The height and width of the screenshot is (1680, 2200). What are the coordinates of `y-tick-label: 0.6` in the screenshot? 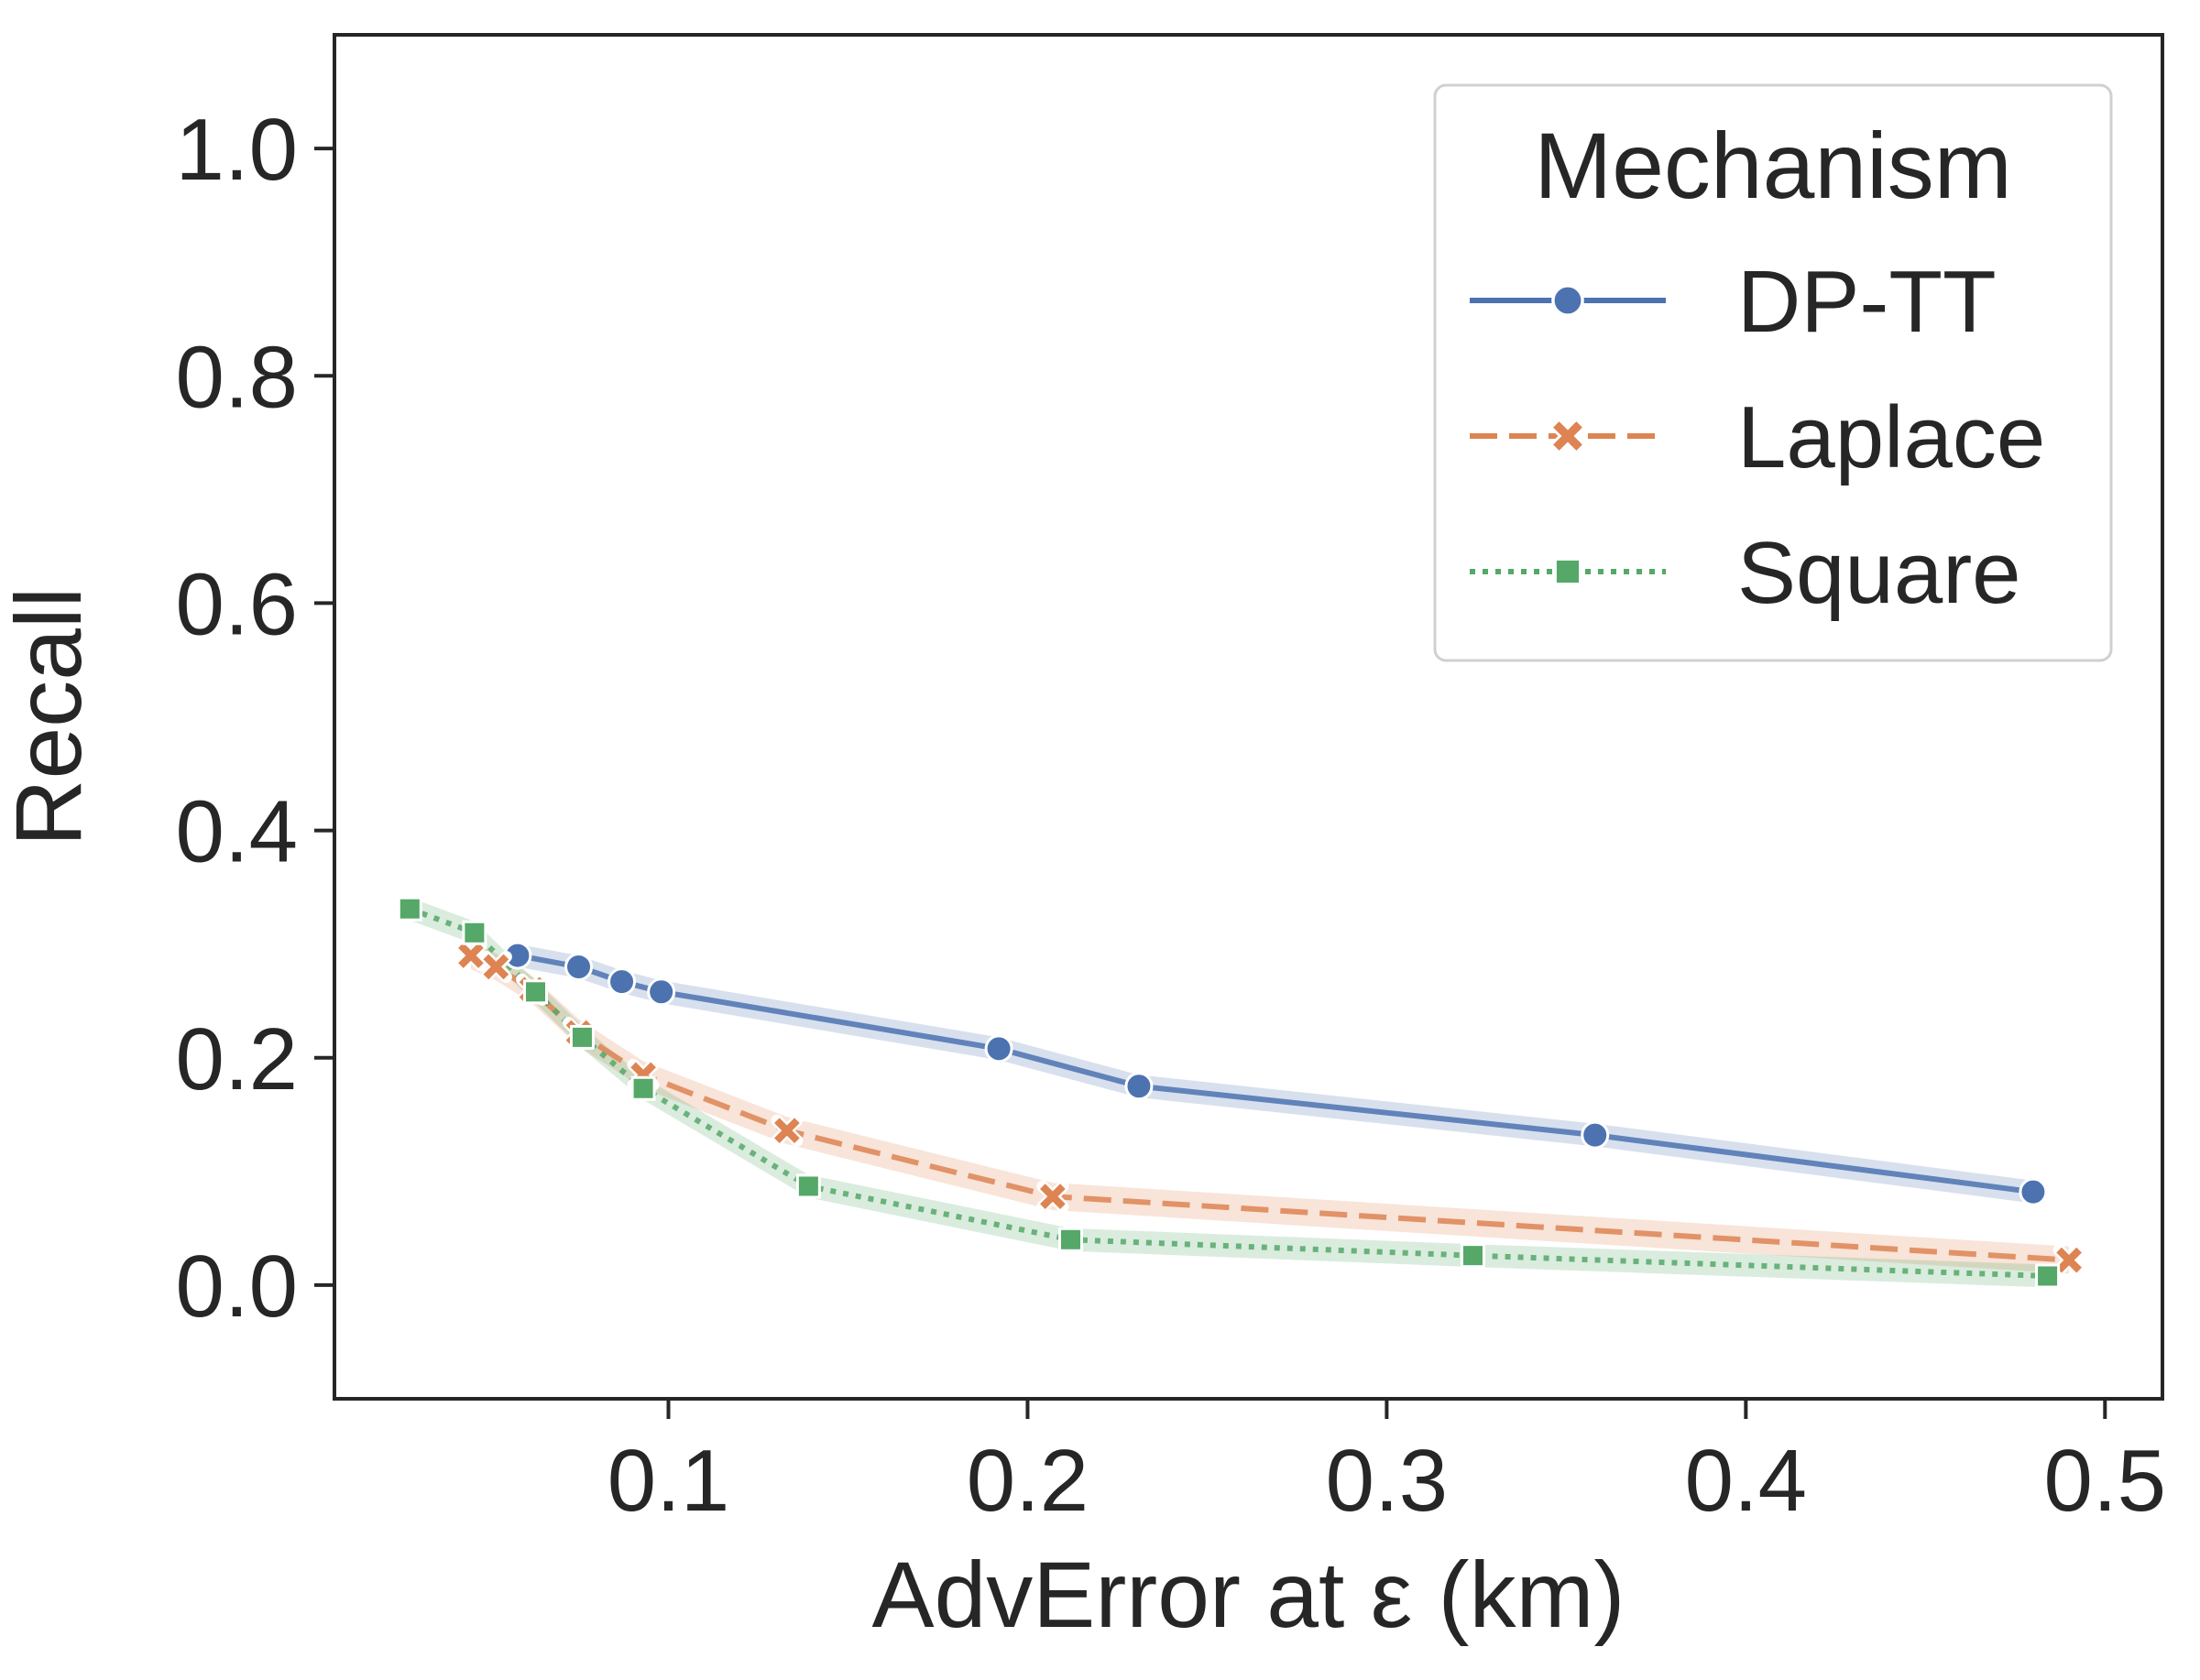 It's located at (237, 604).